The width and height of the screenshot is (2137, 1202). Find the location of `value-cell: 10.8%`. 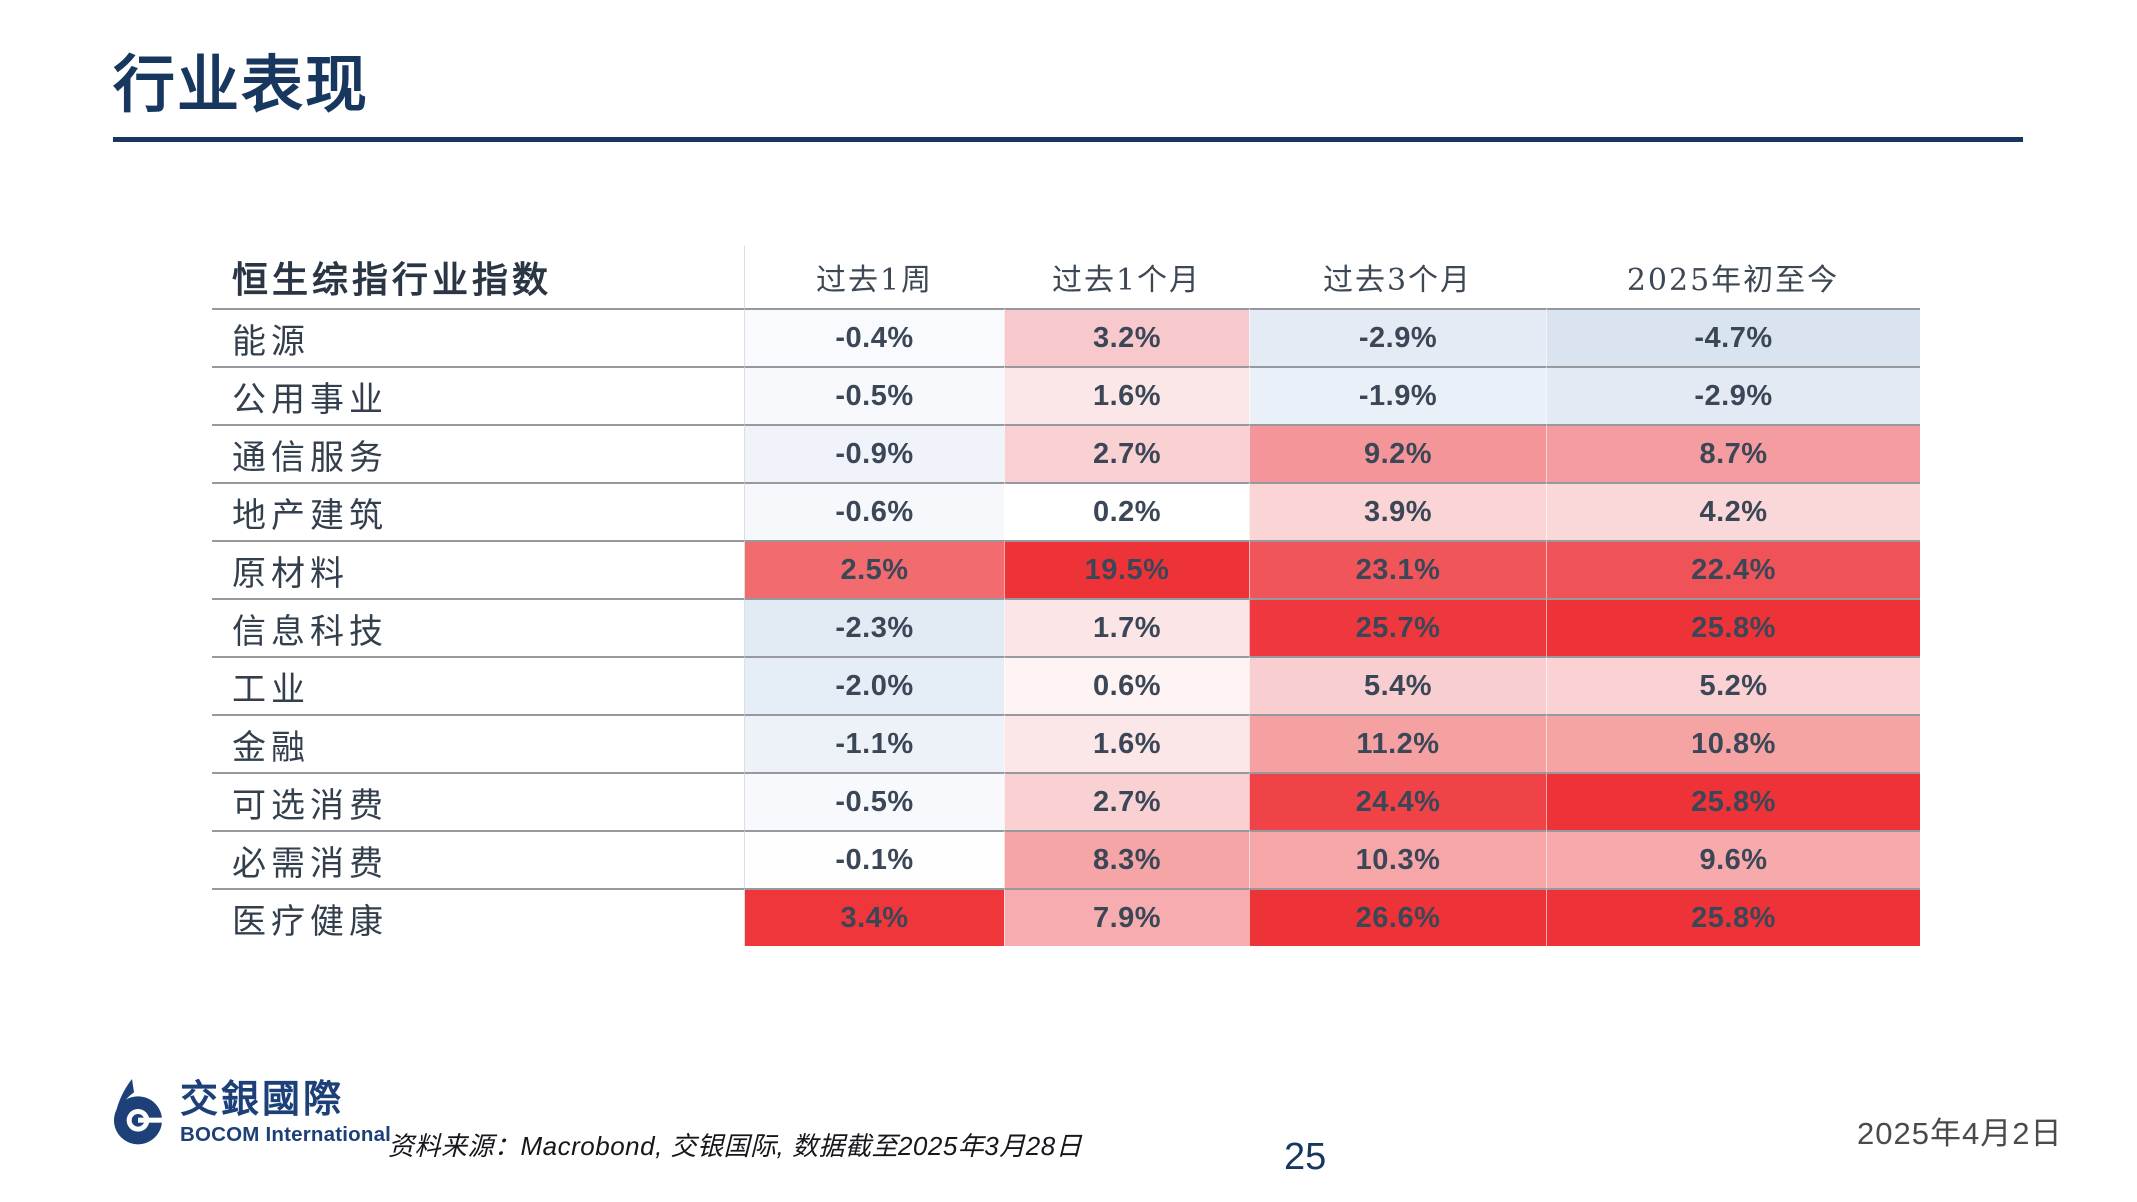

value-cell: 10.8% is located at coordinates (1733, 743).